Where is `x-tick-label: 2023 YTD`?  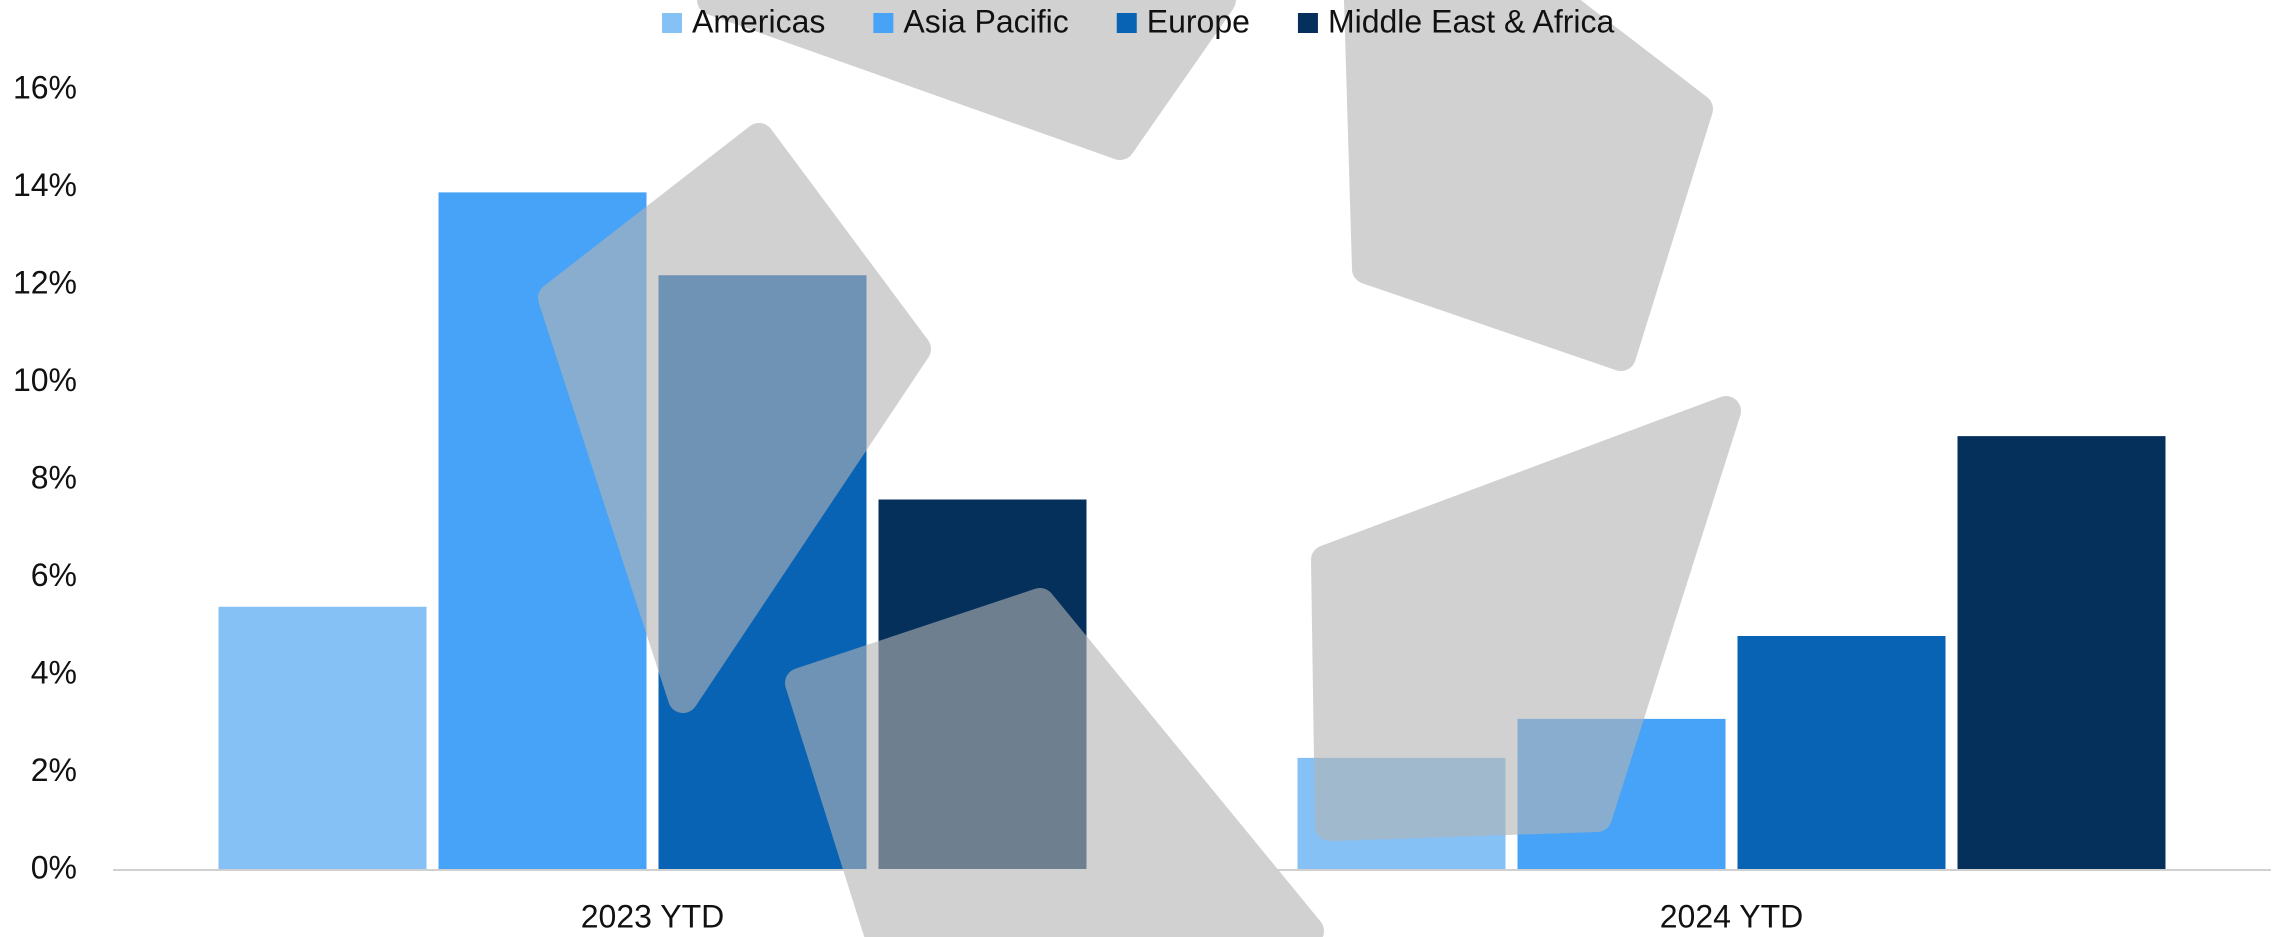 x-tick-label: 2023 YTD is located at coordinates (653, 916).